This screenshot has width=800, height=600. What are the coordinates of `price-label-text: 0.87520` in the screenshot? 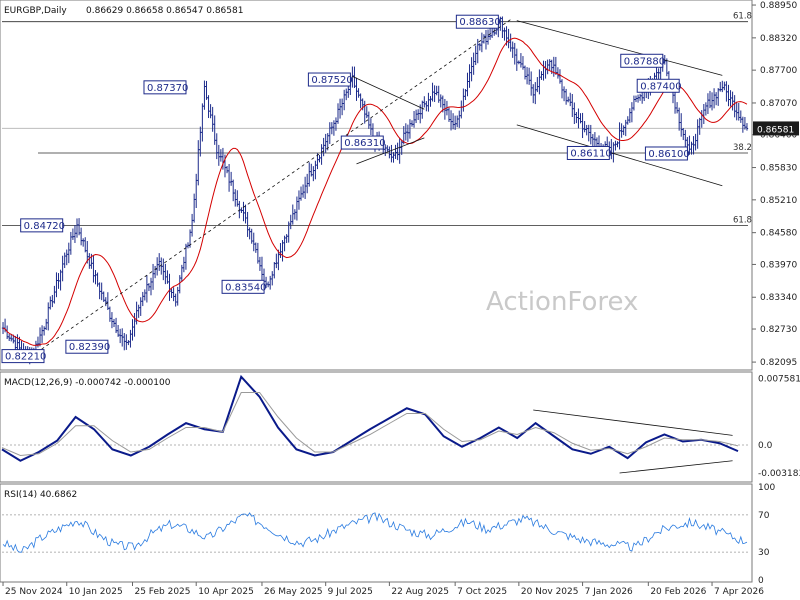 It's located at (331, 80).